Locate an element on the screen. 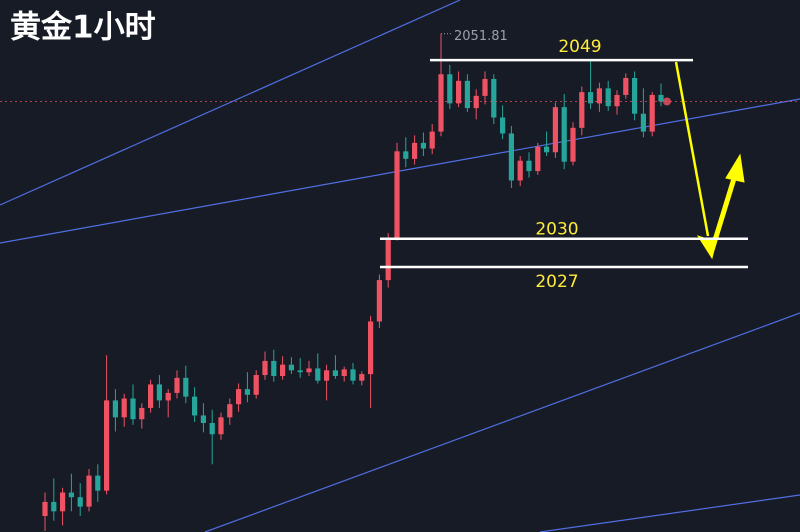 The height and width of the screenshot is (532, 800). forecast-arrow is located at coordinates (709, 160).